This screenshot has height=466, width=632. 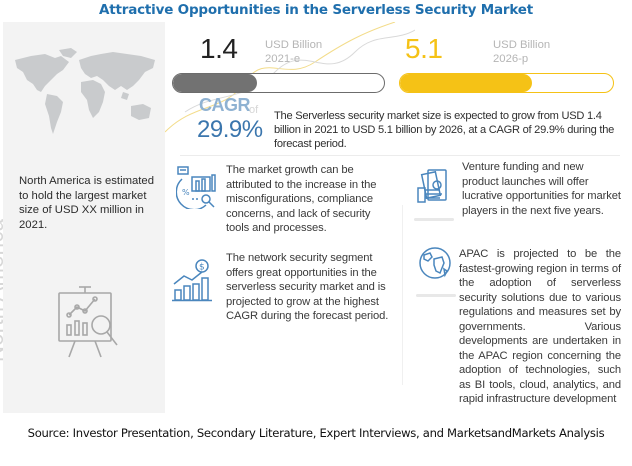 What do you see at coordinates (215, 83) in the screenshot?
I see `progress-fill-2021` at bounding box center [215, 83].